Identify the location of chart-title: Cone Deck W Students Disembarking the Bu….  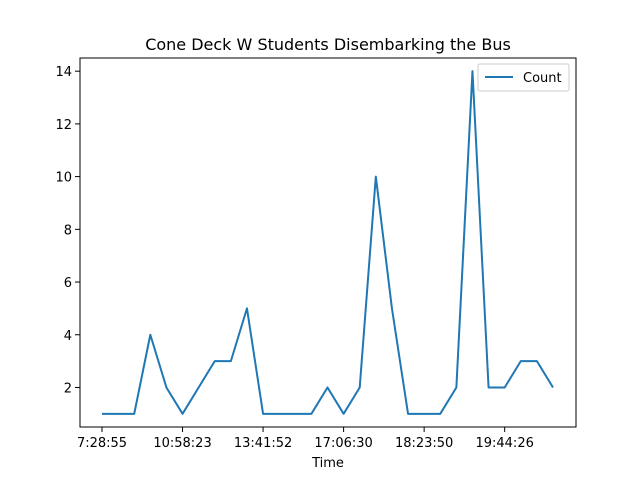
(328, 44).